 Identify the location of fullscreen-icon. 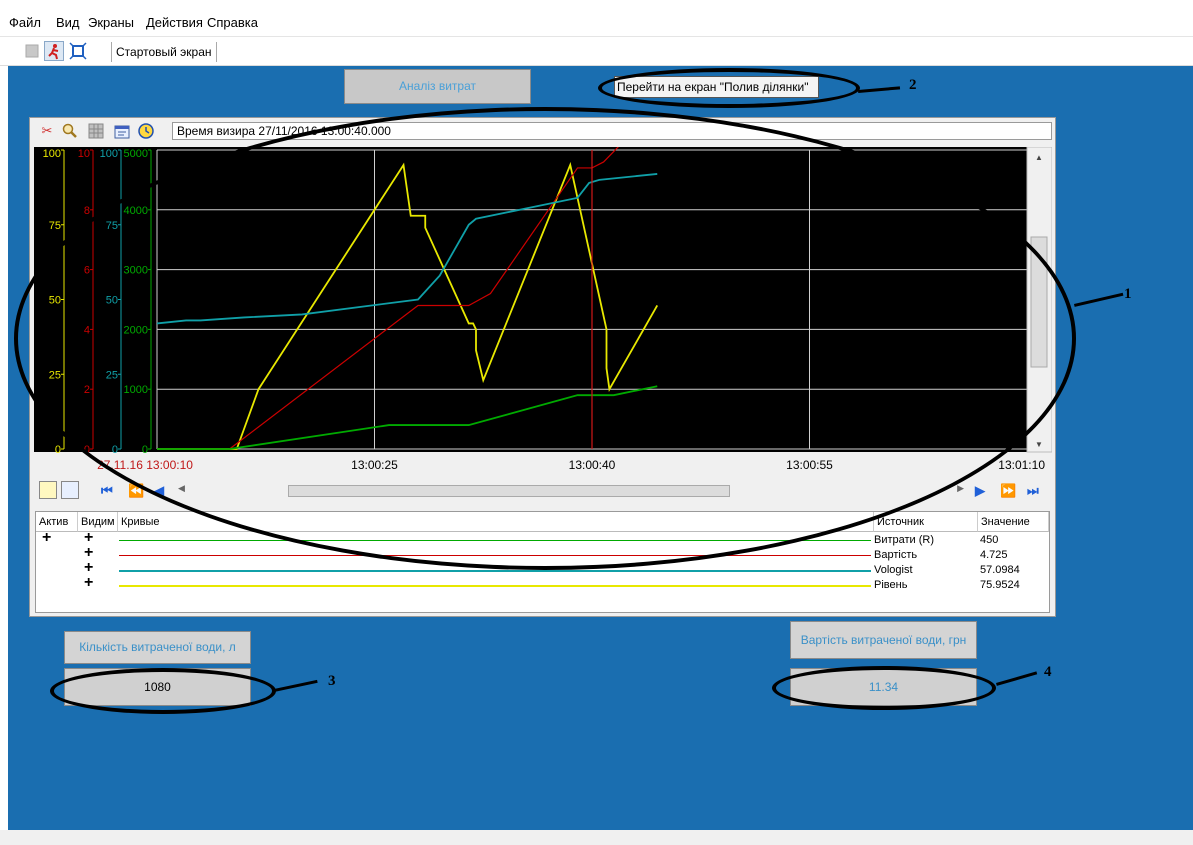
(78, 51).